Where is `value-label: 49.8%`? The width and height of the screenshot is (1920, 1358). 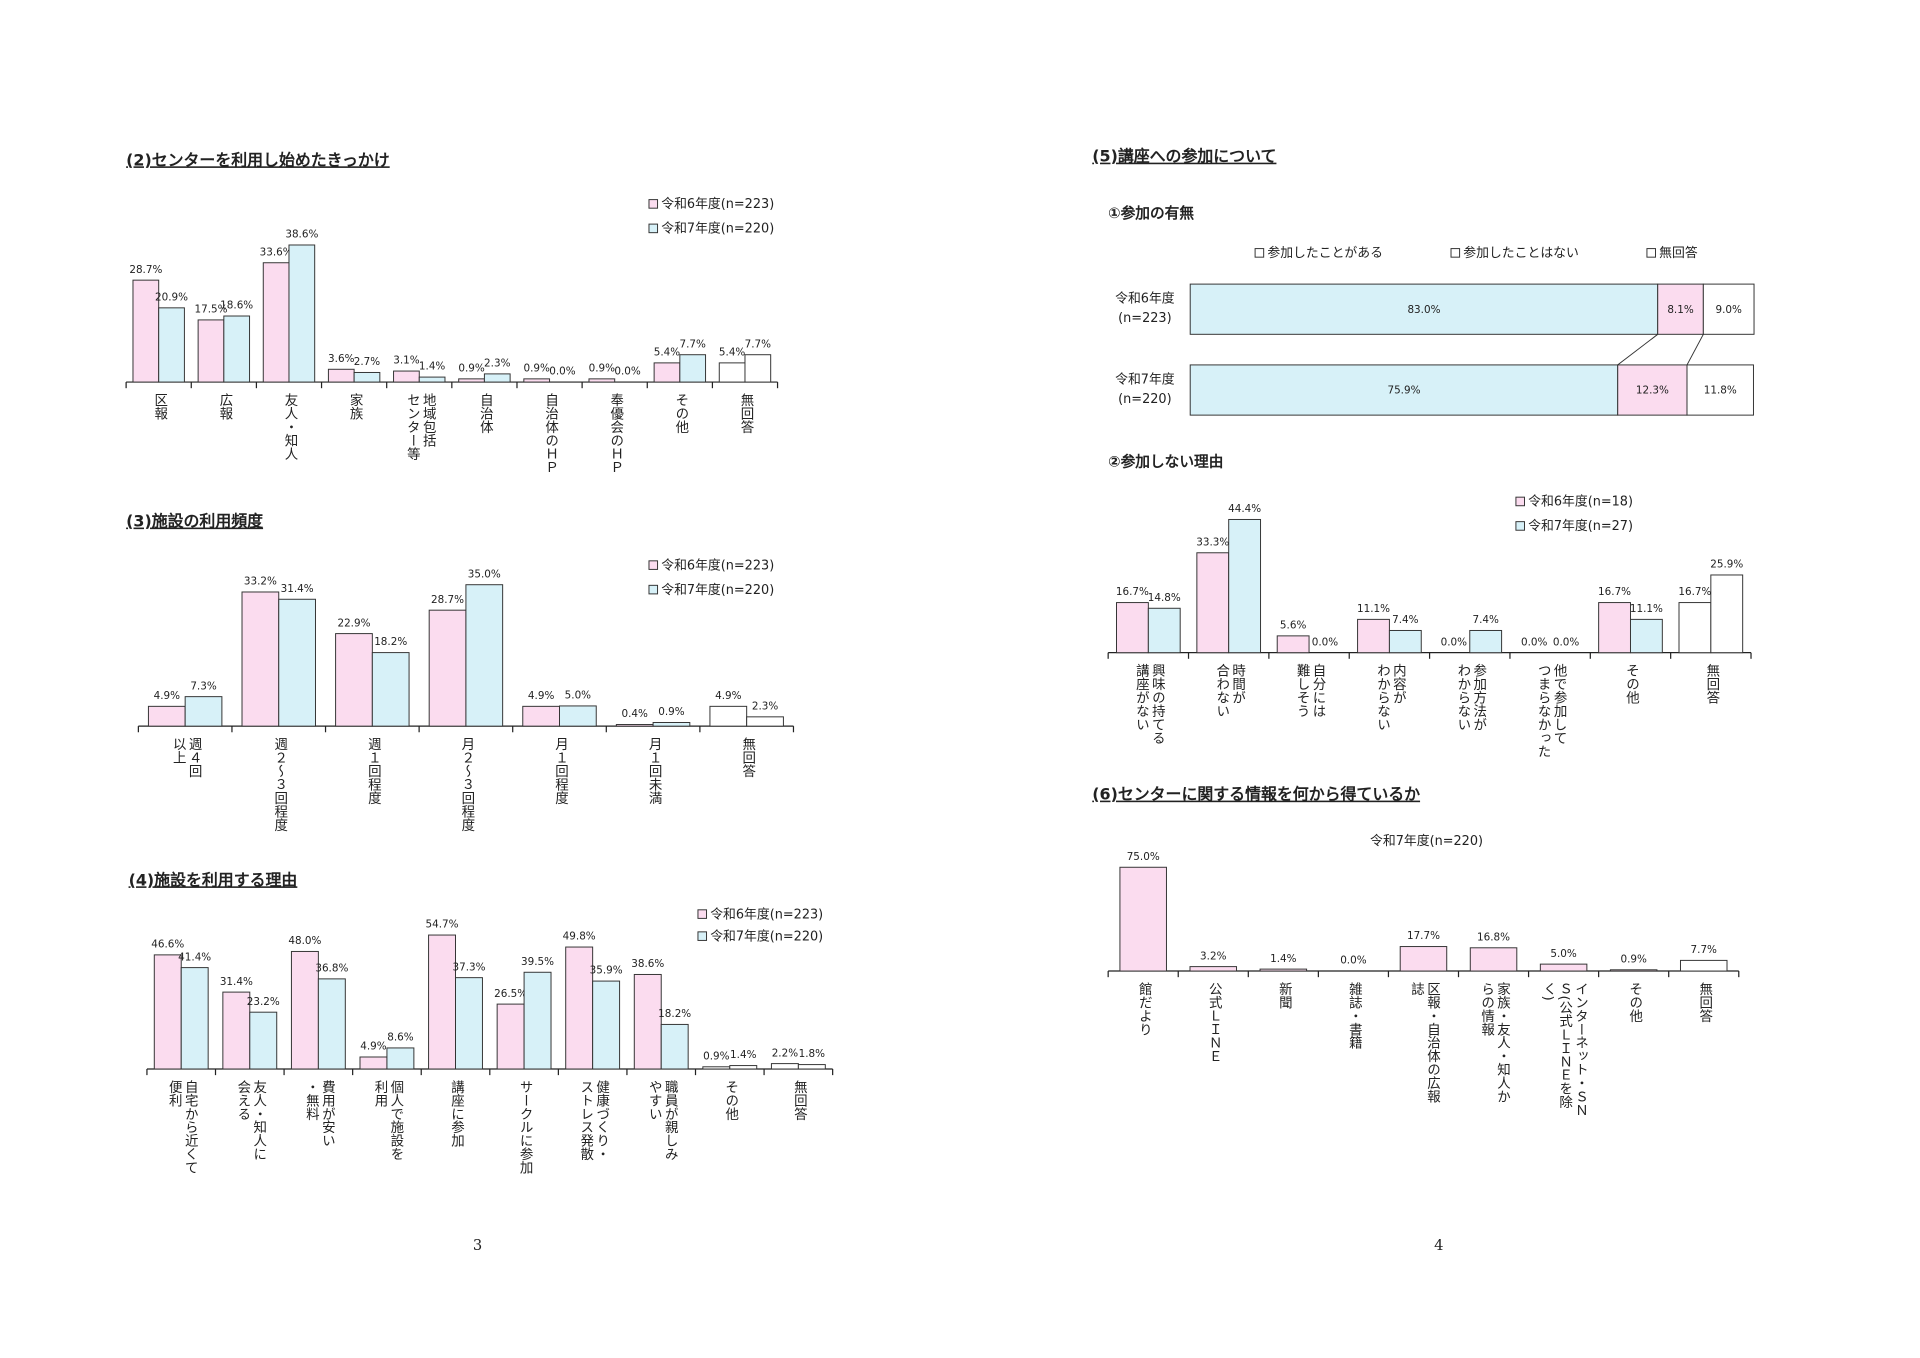
value-label: 49.8% is located at coordinates (579, 937).